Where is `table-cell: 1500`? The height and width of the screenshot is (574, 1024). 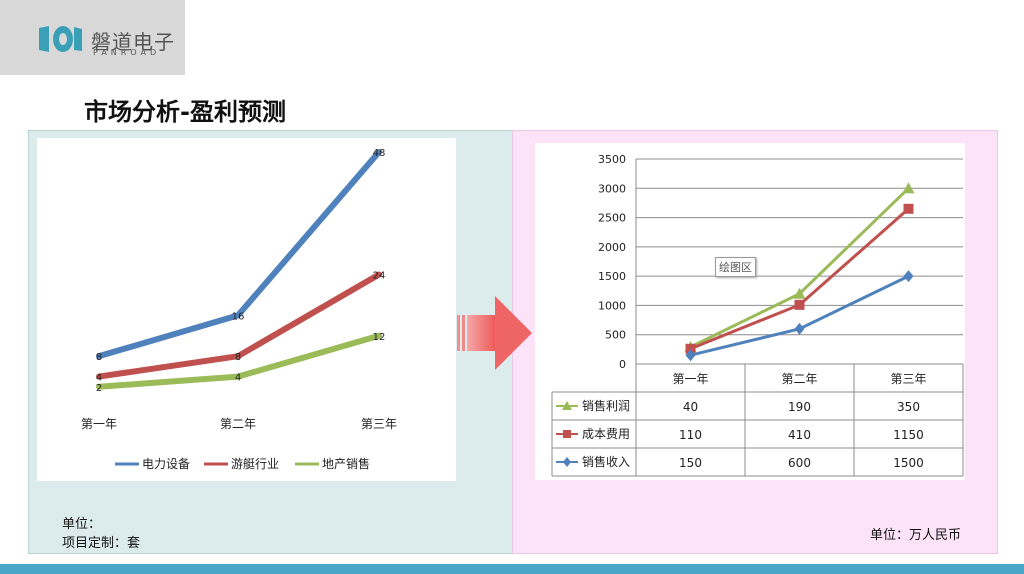 table-cell: 1500 is located at coordinates (908, 463).